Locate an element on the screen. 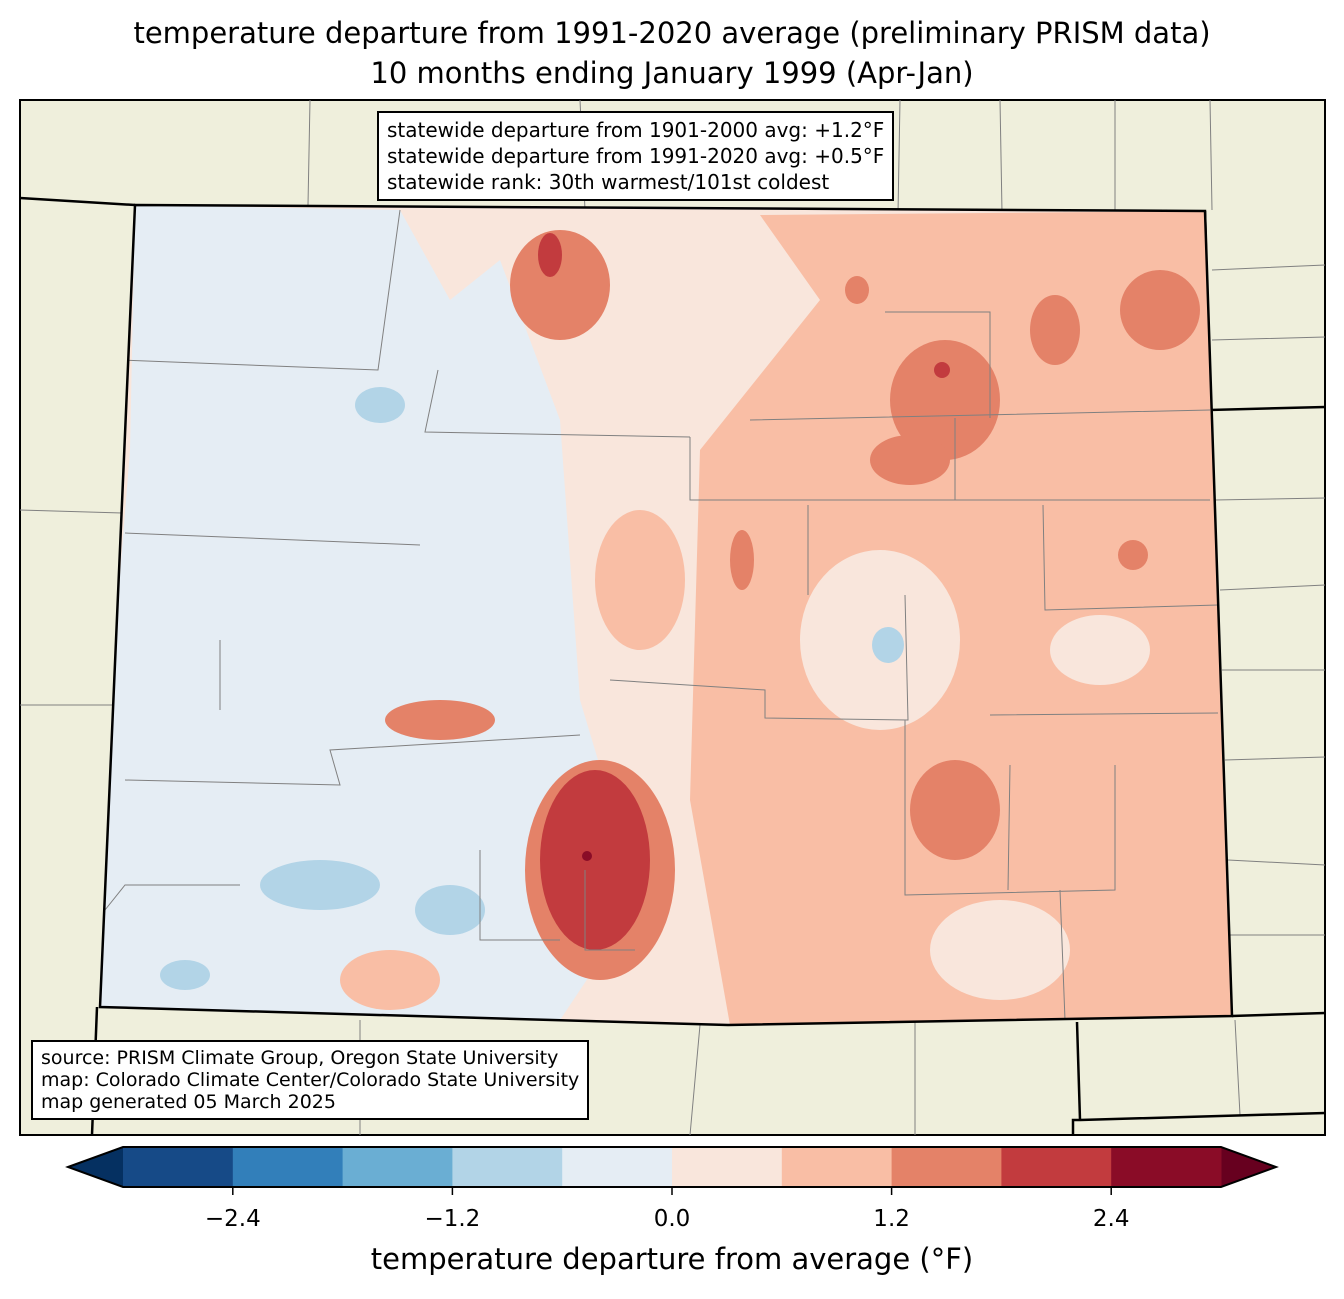  colorbar-over-arrow is located at coordinates (1248, 1167).